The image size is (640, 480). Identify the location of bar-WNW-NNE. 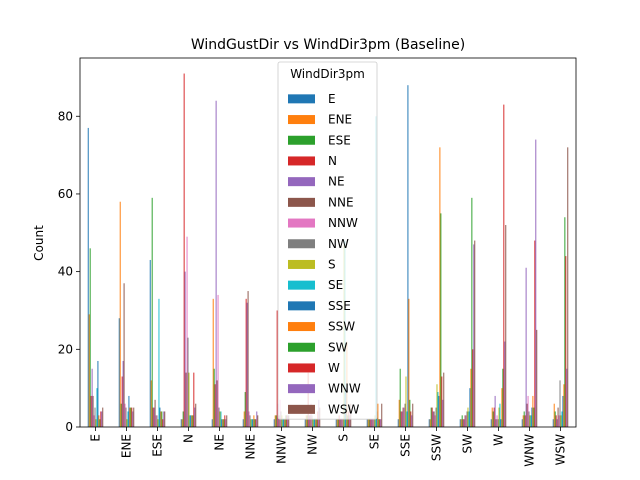
(527, 415).